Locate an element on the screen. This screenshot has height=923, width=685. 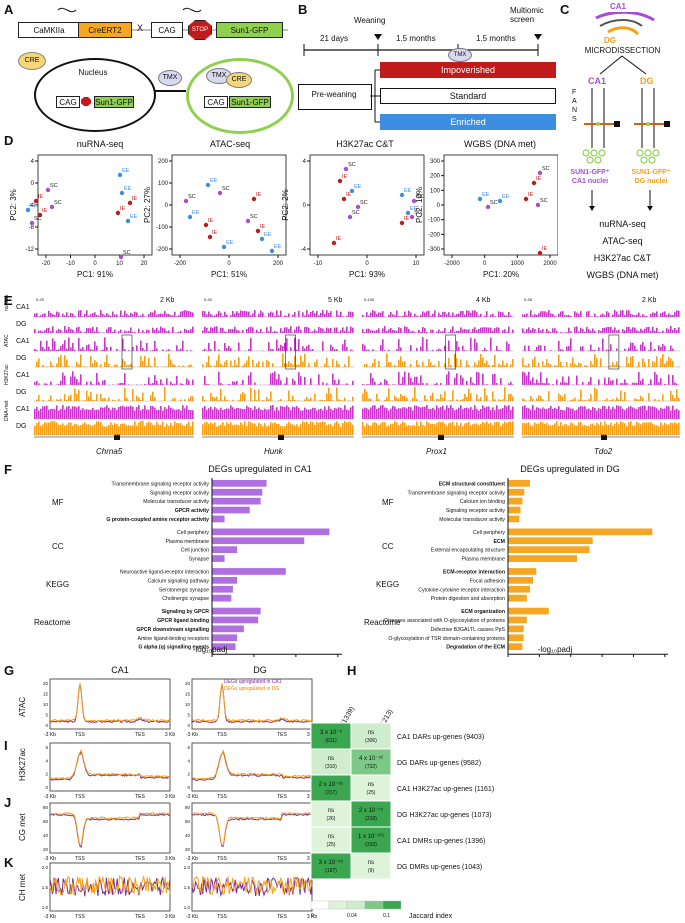
profile-ytick-label: 5 is located at coordinates (188, 715).